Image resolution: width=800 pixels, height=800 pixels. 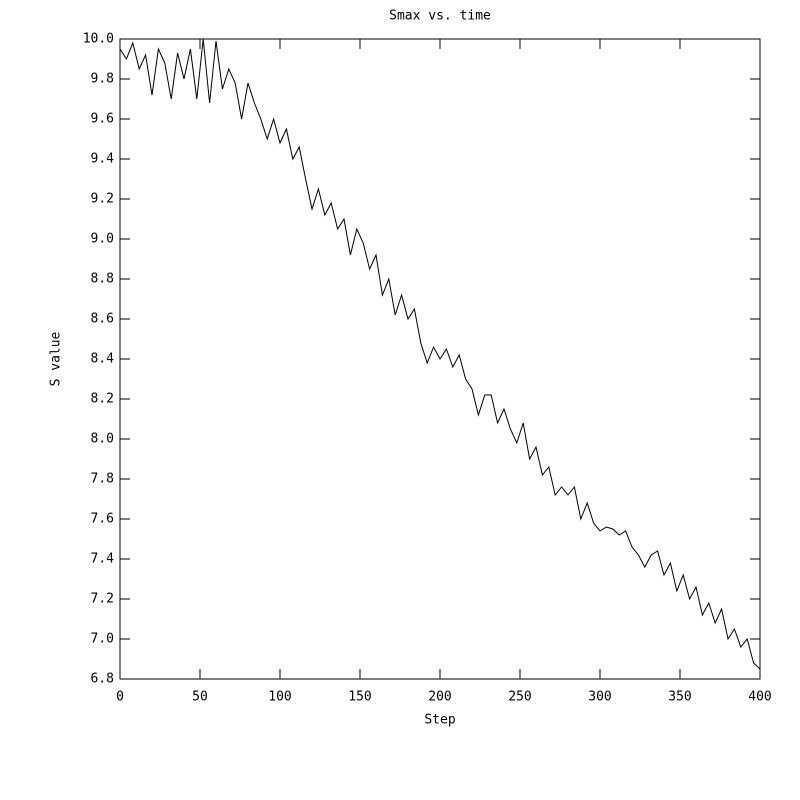 I want to click on y-tick-label: 9.0, so click(x=102, y=239).